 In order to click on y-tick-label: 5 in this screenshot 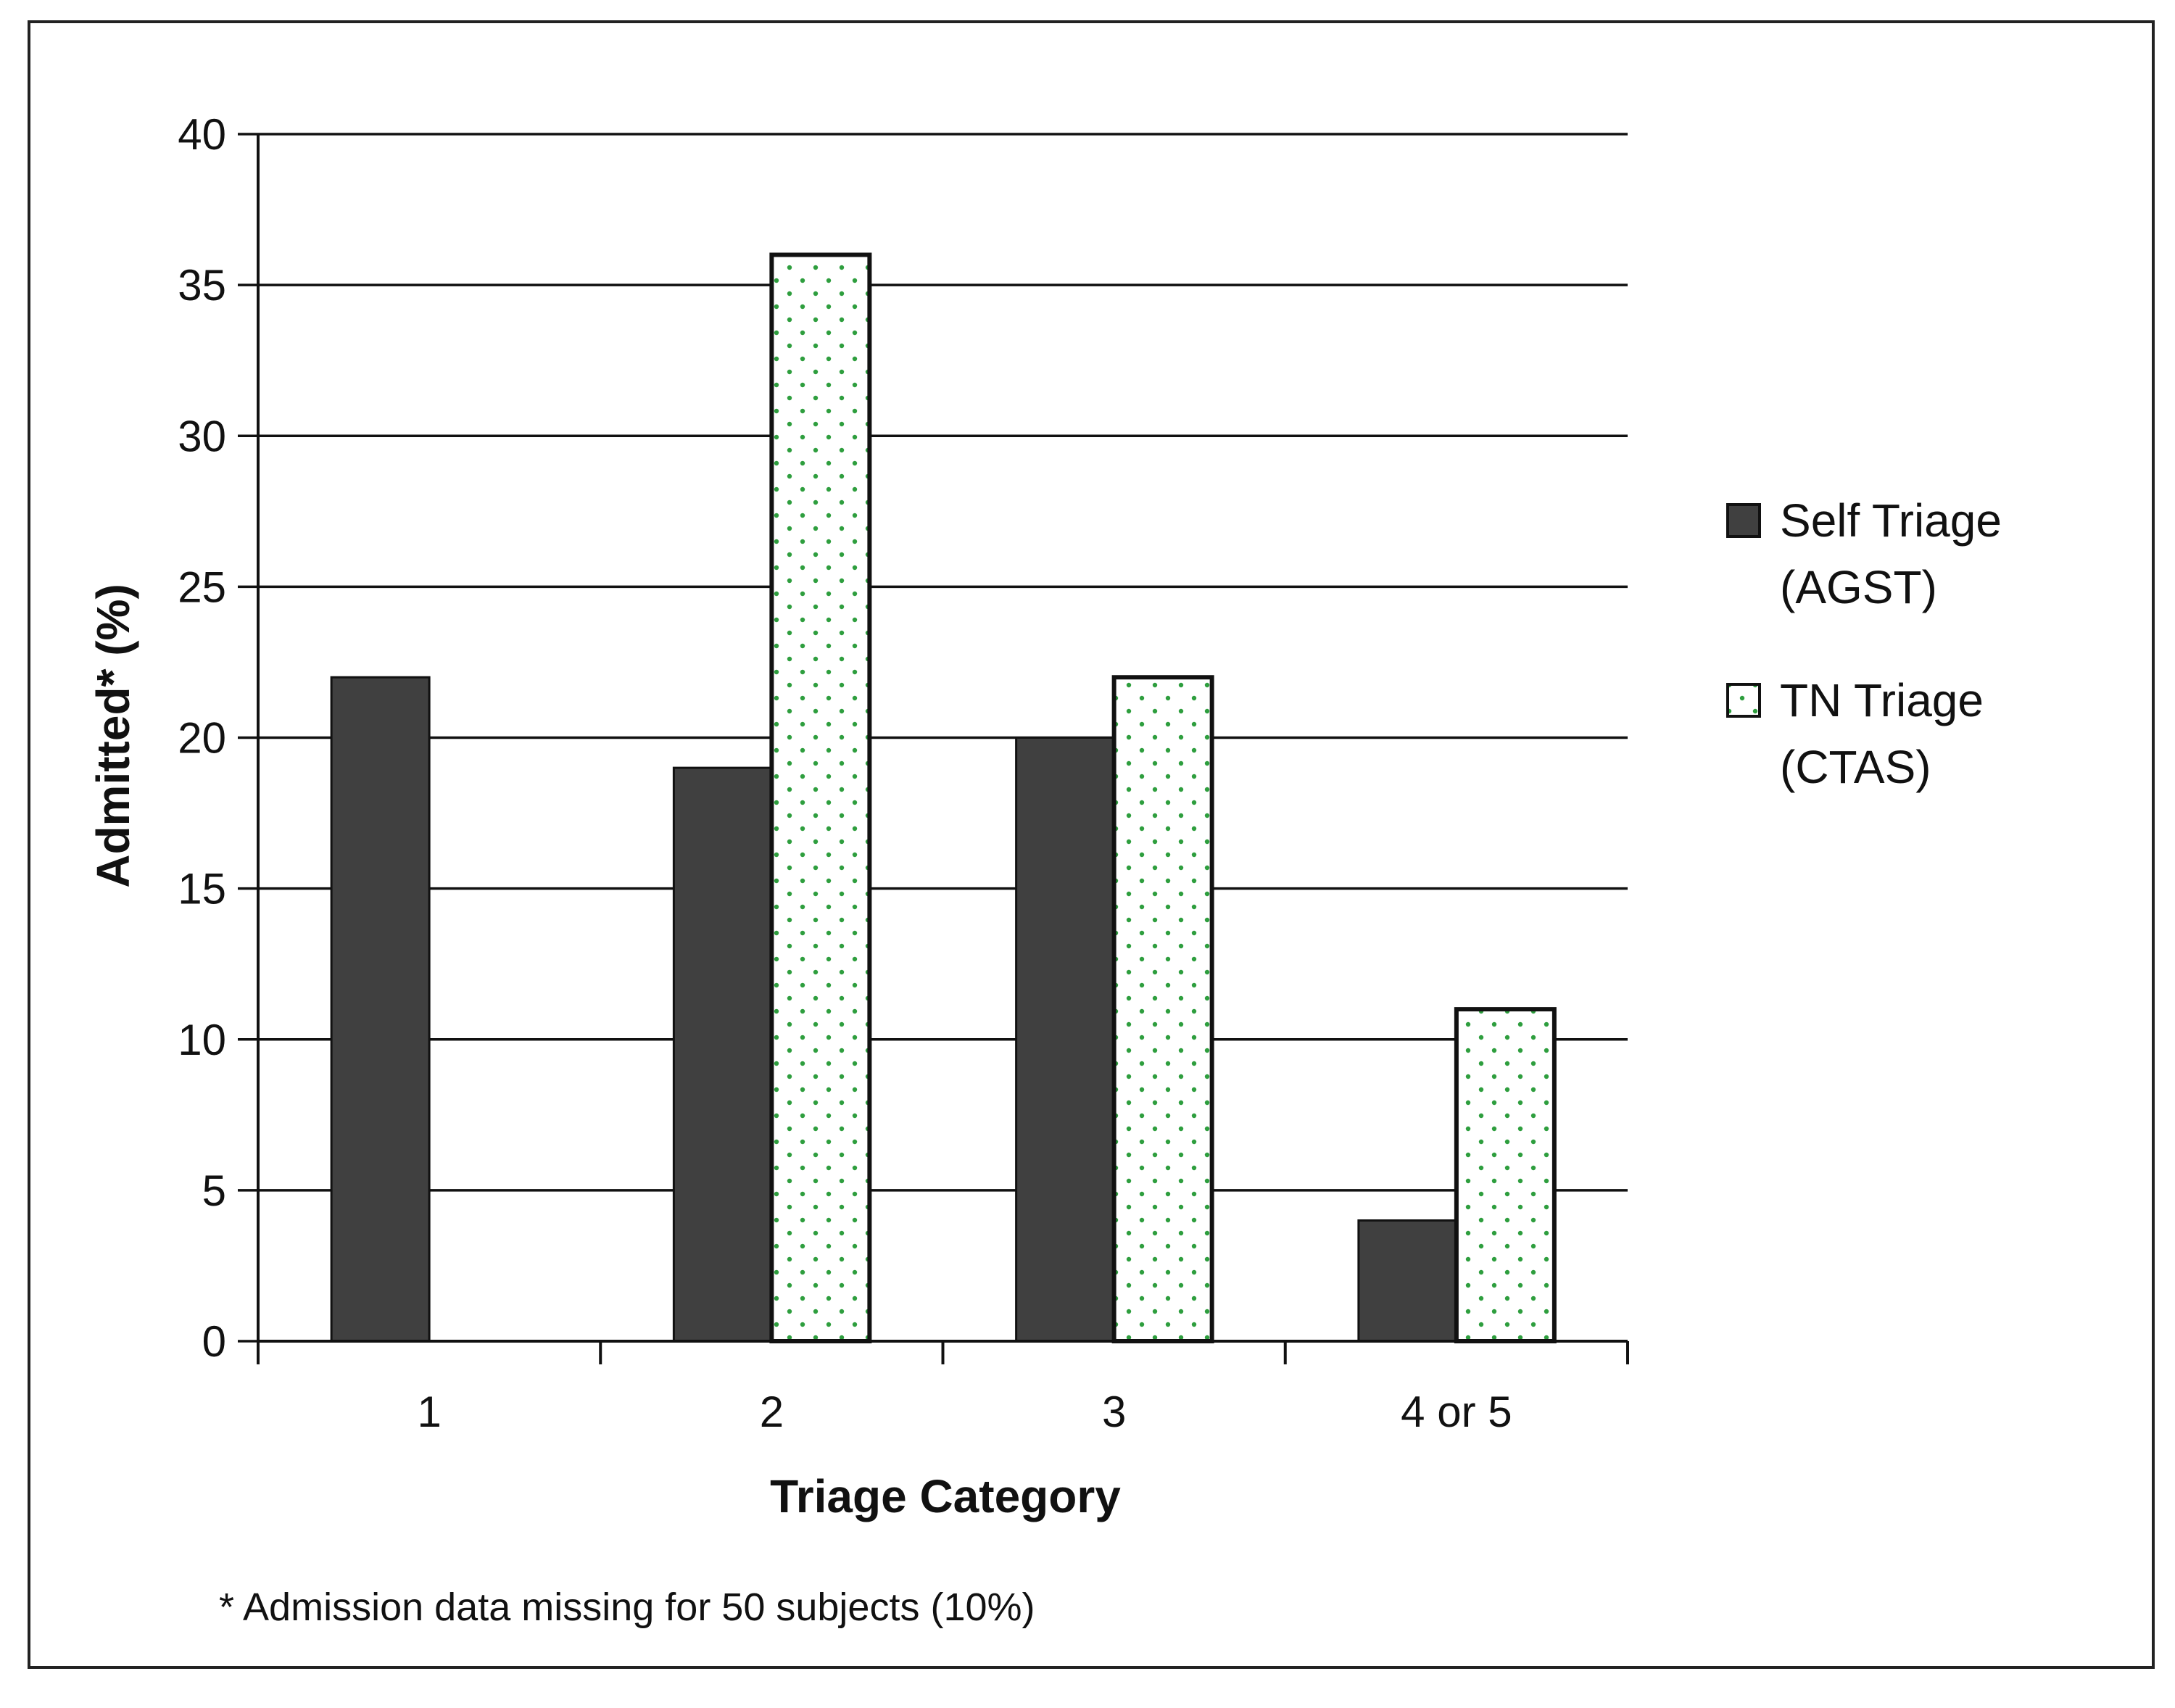, I will do `click(214, 1190)`.